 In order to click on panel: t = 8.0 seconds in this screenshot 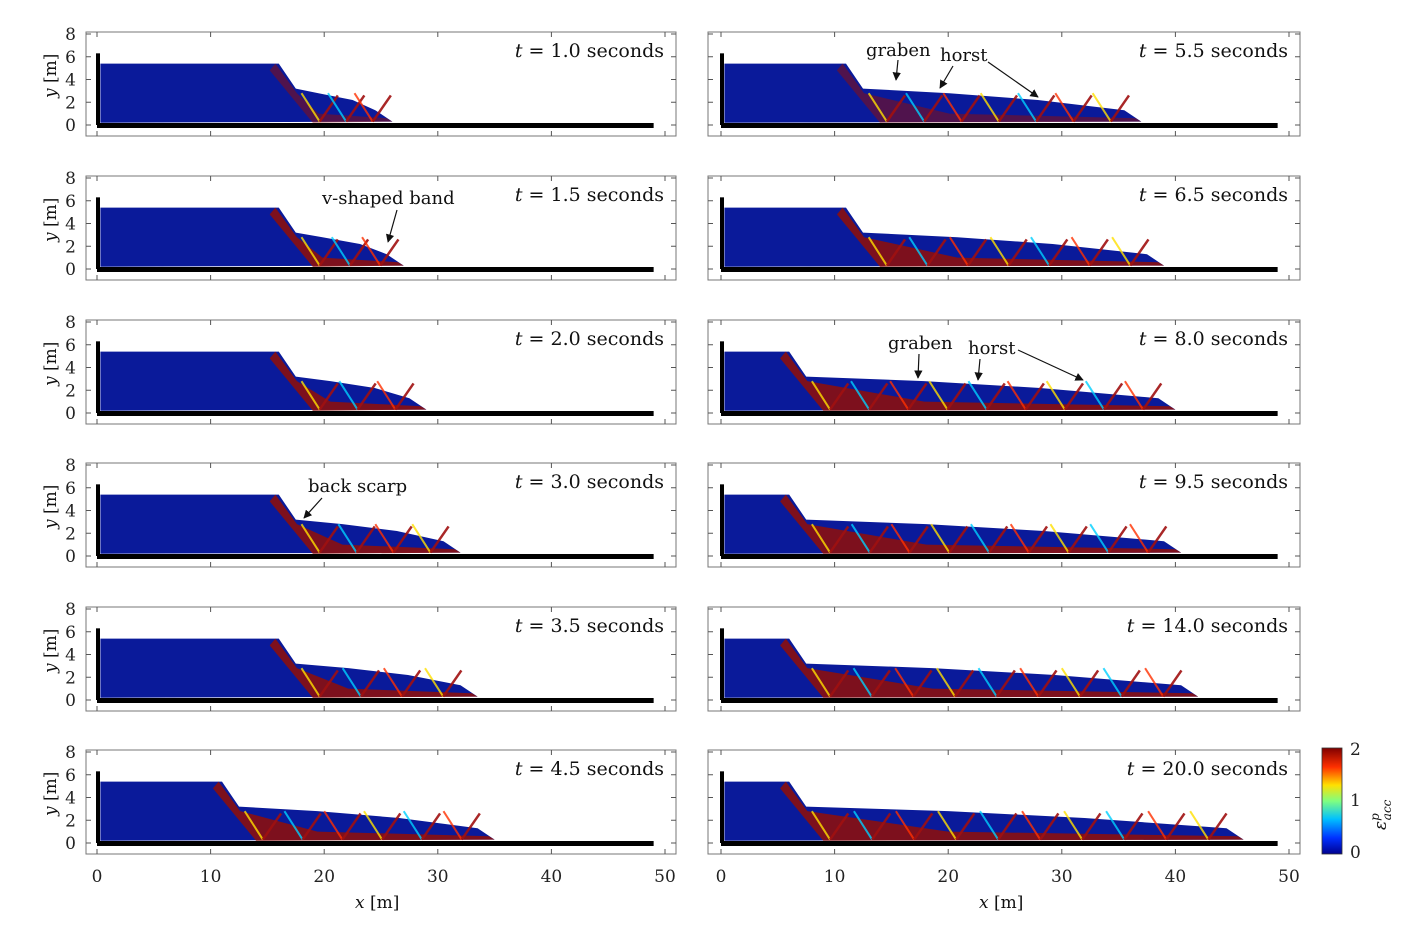, I will do `click(1004, 372)`.